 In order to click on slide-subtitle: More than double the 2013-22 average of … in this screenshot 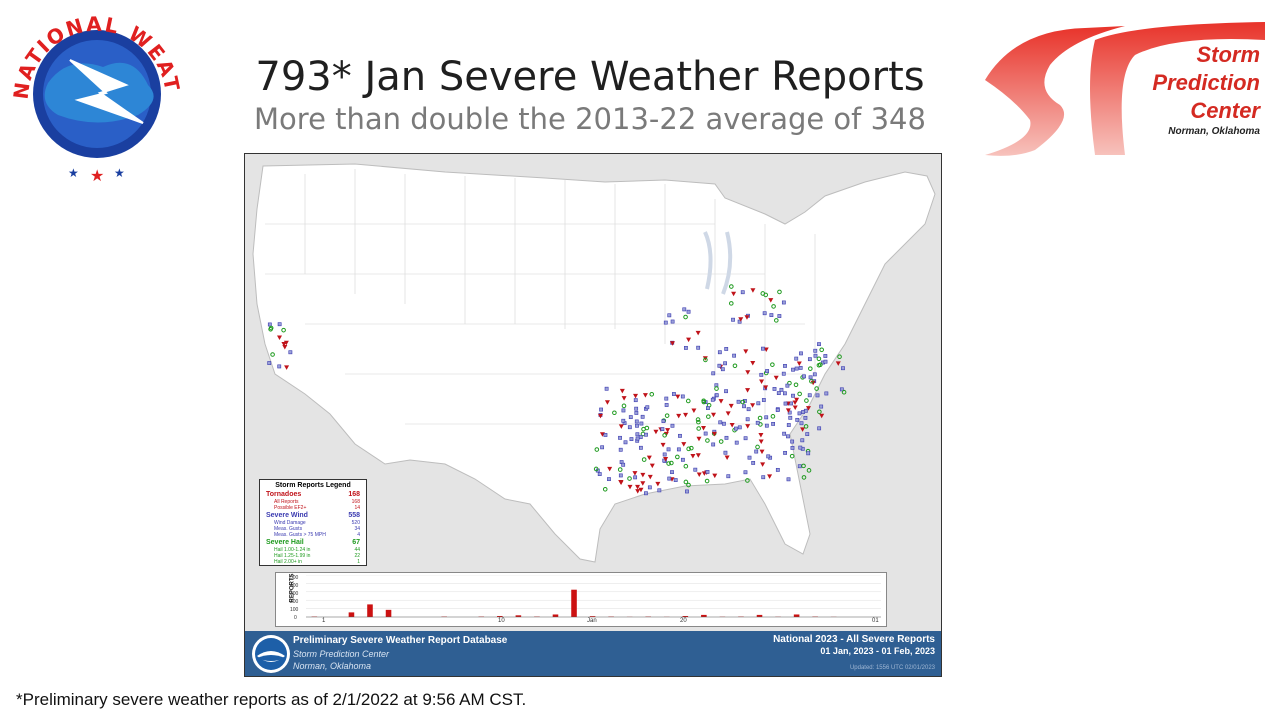, I will do `click(590, 119)`.